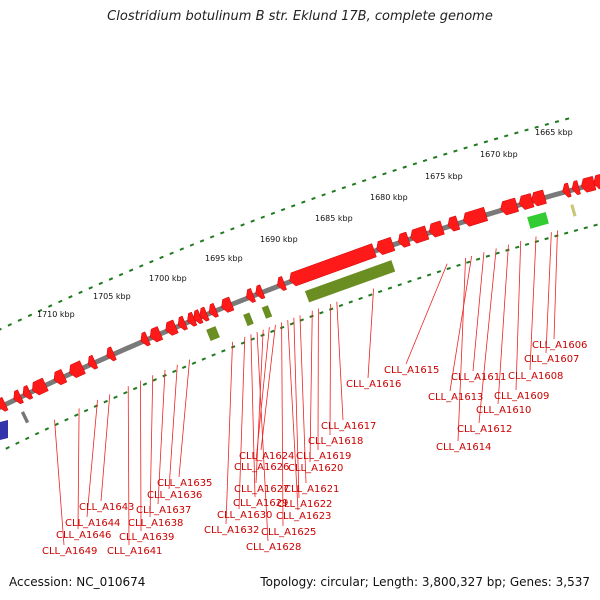 The width and height of the screenshot is (600, 600). What do you see at coordinates (455, 397) in the screenshot?
I see `gene-label: CLL_A1613` at bounding box center [455, 397].